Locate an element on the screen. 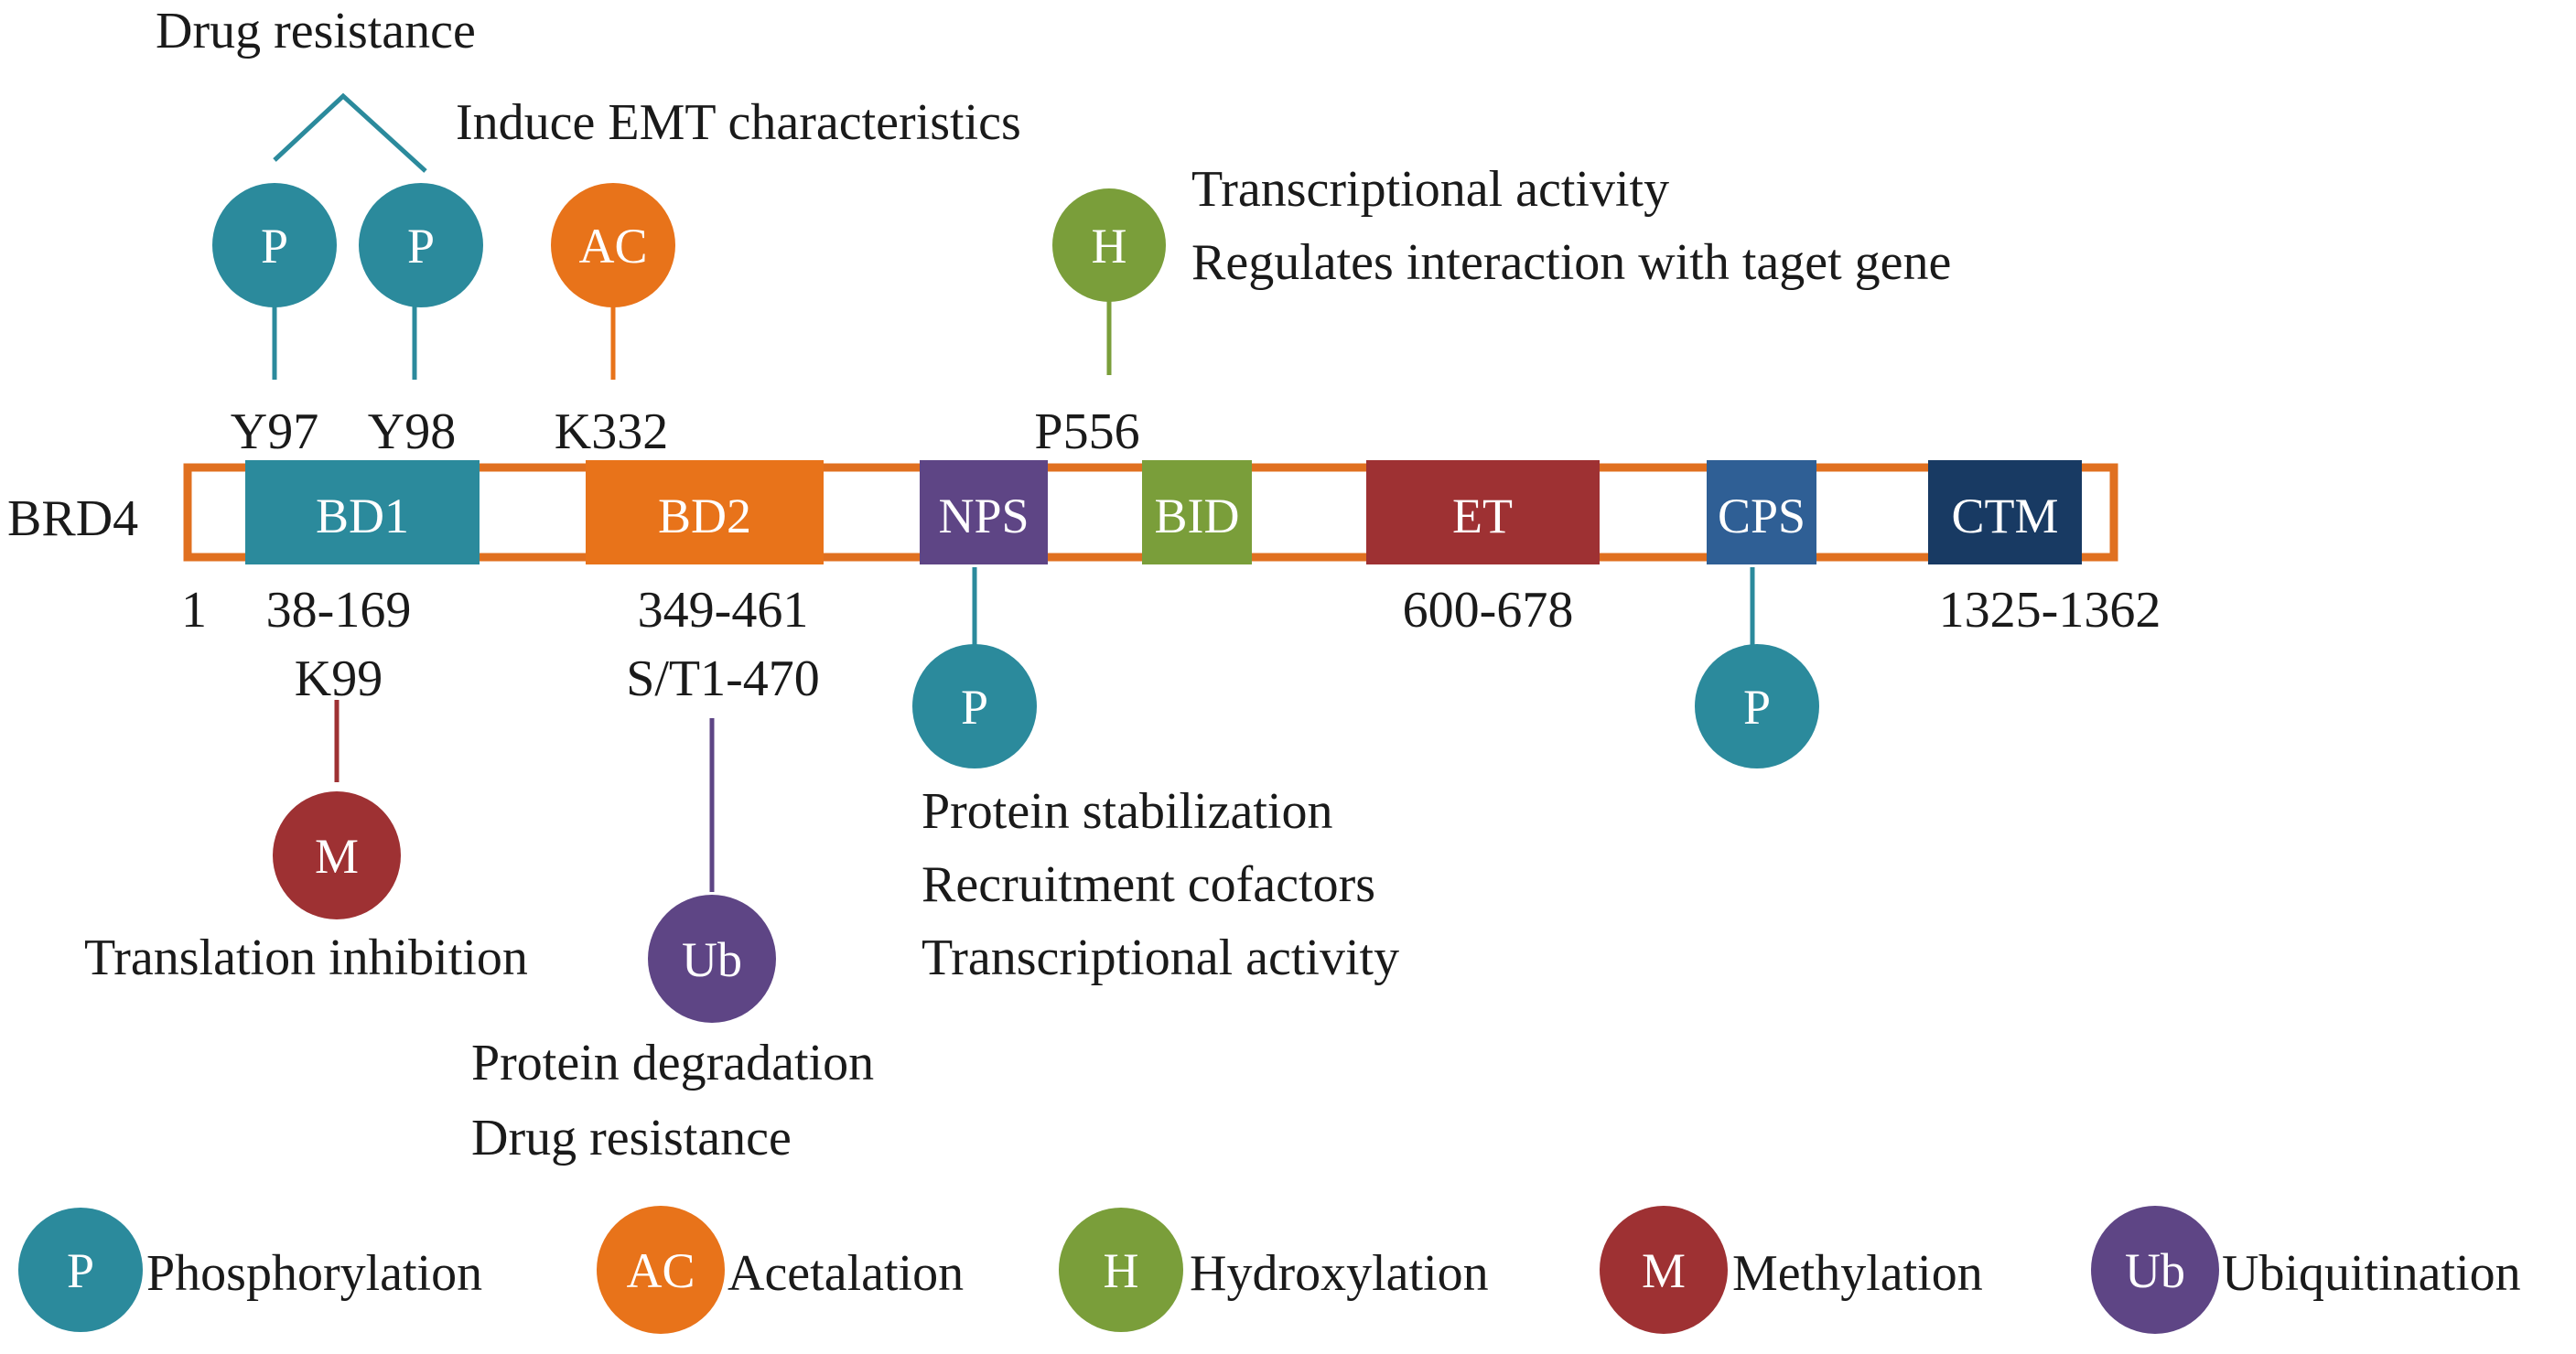 Image resolution: width=2576 pixels, height=1354 pixels. range-bd1: 38-169 is located at coordinates (339, 610).